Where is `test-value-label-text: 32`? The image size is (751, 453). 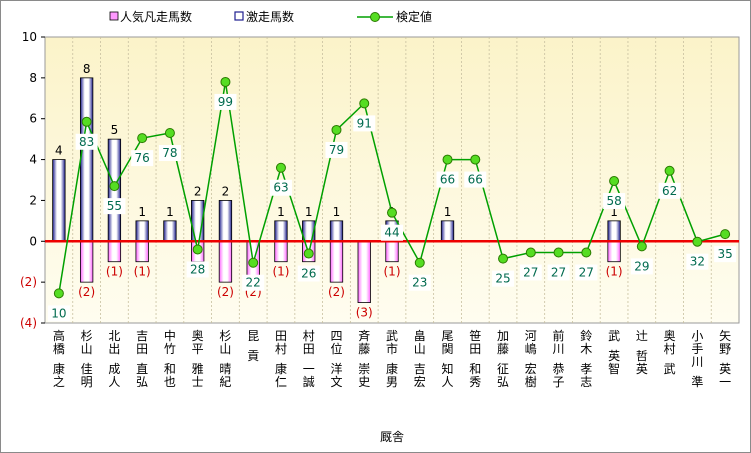
test-value-label-text: 32 is located at coordinates (697, 262).